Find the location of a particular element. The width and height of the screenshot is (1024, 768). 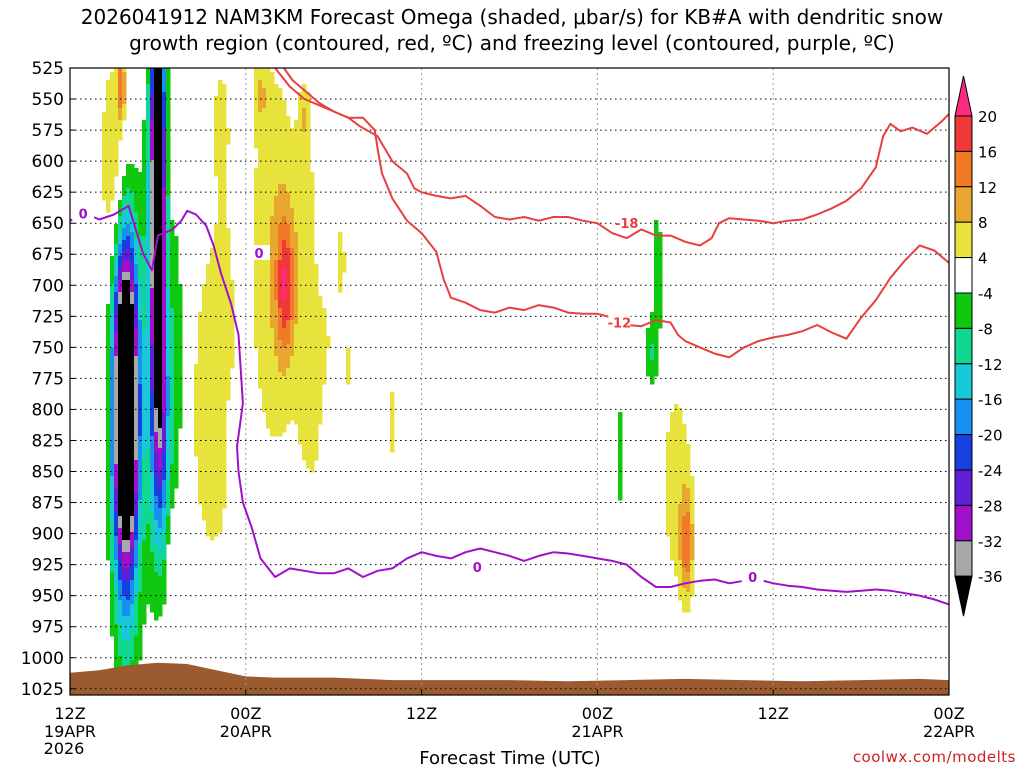

x-tick-label: 12Z is located at coordinates (773, 713).